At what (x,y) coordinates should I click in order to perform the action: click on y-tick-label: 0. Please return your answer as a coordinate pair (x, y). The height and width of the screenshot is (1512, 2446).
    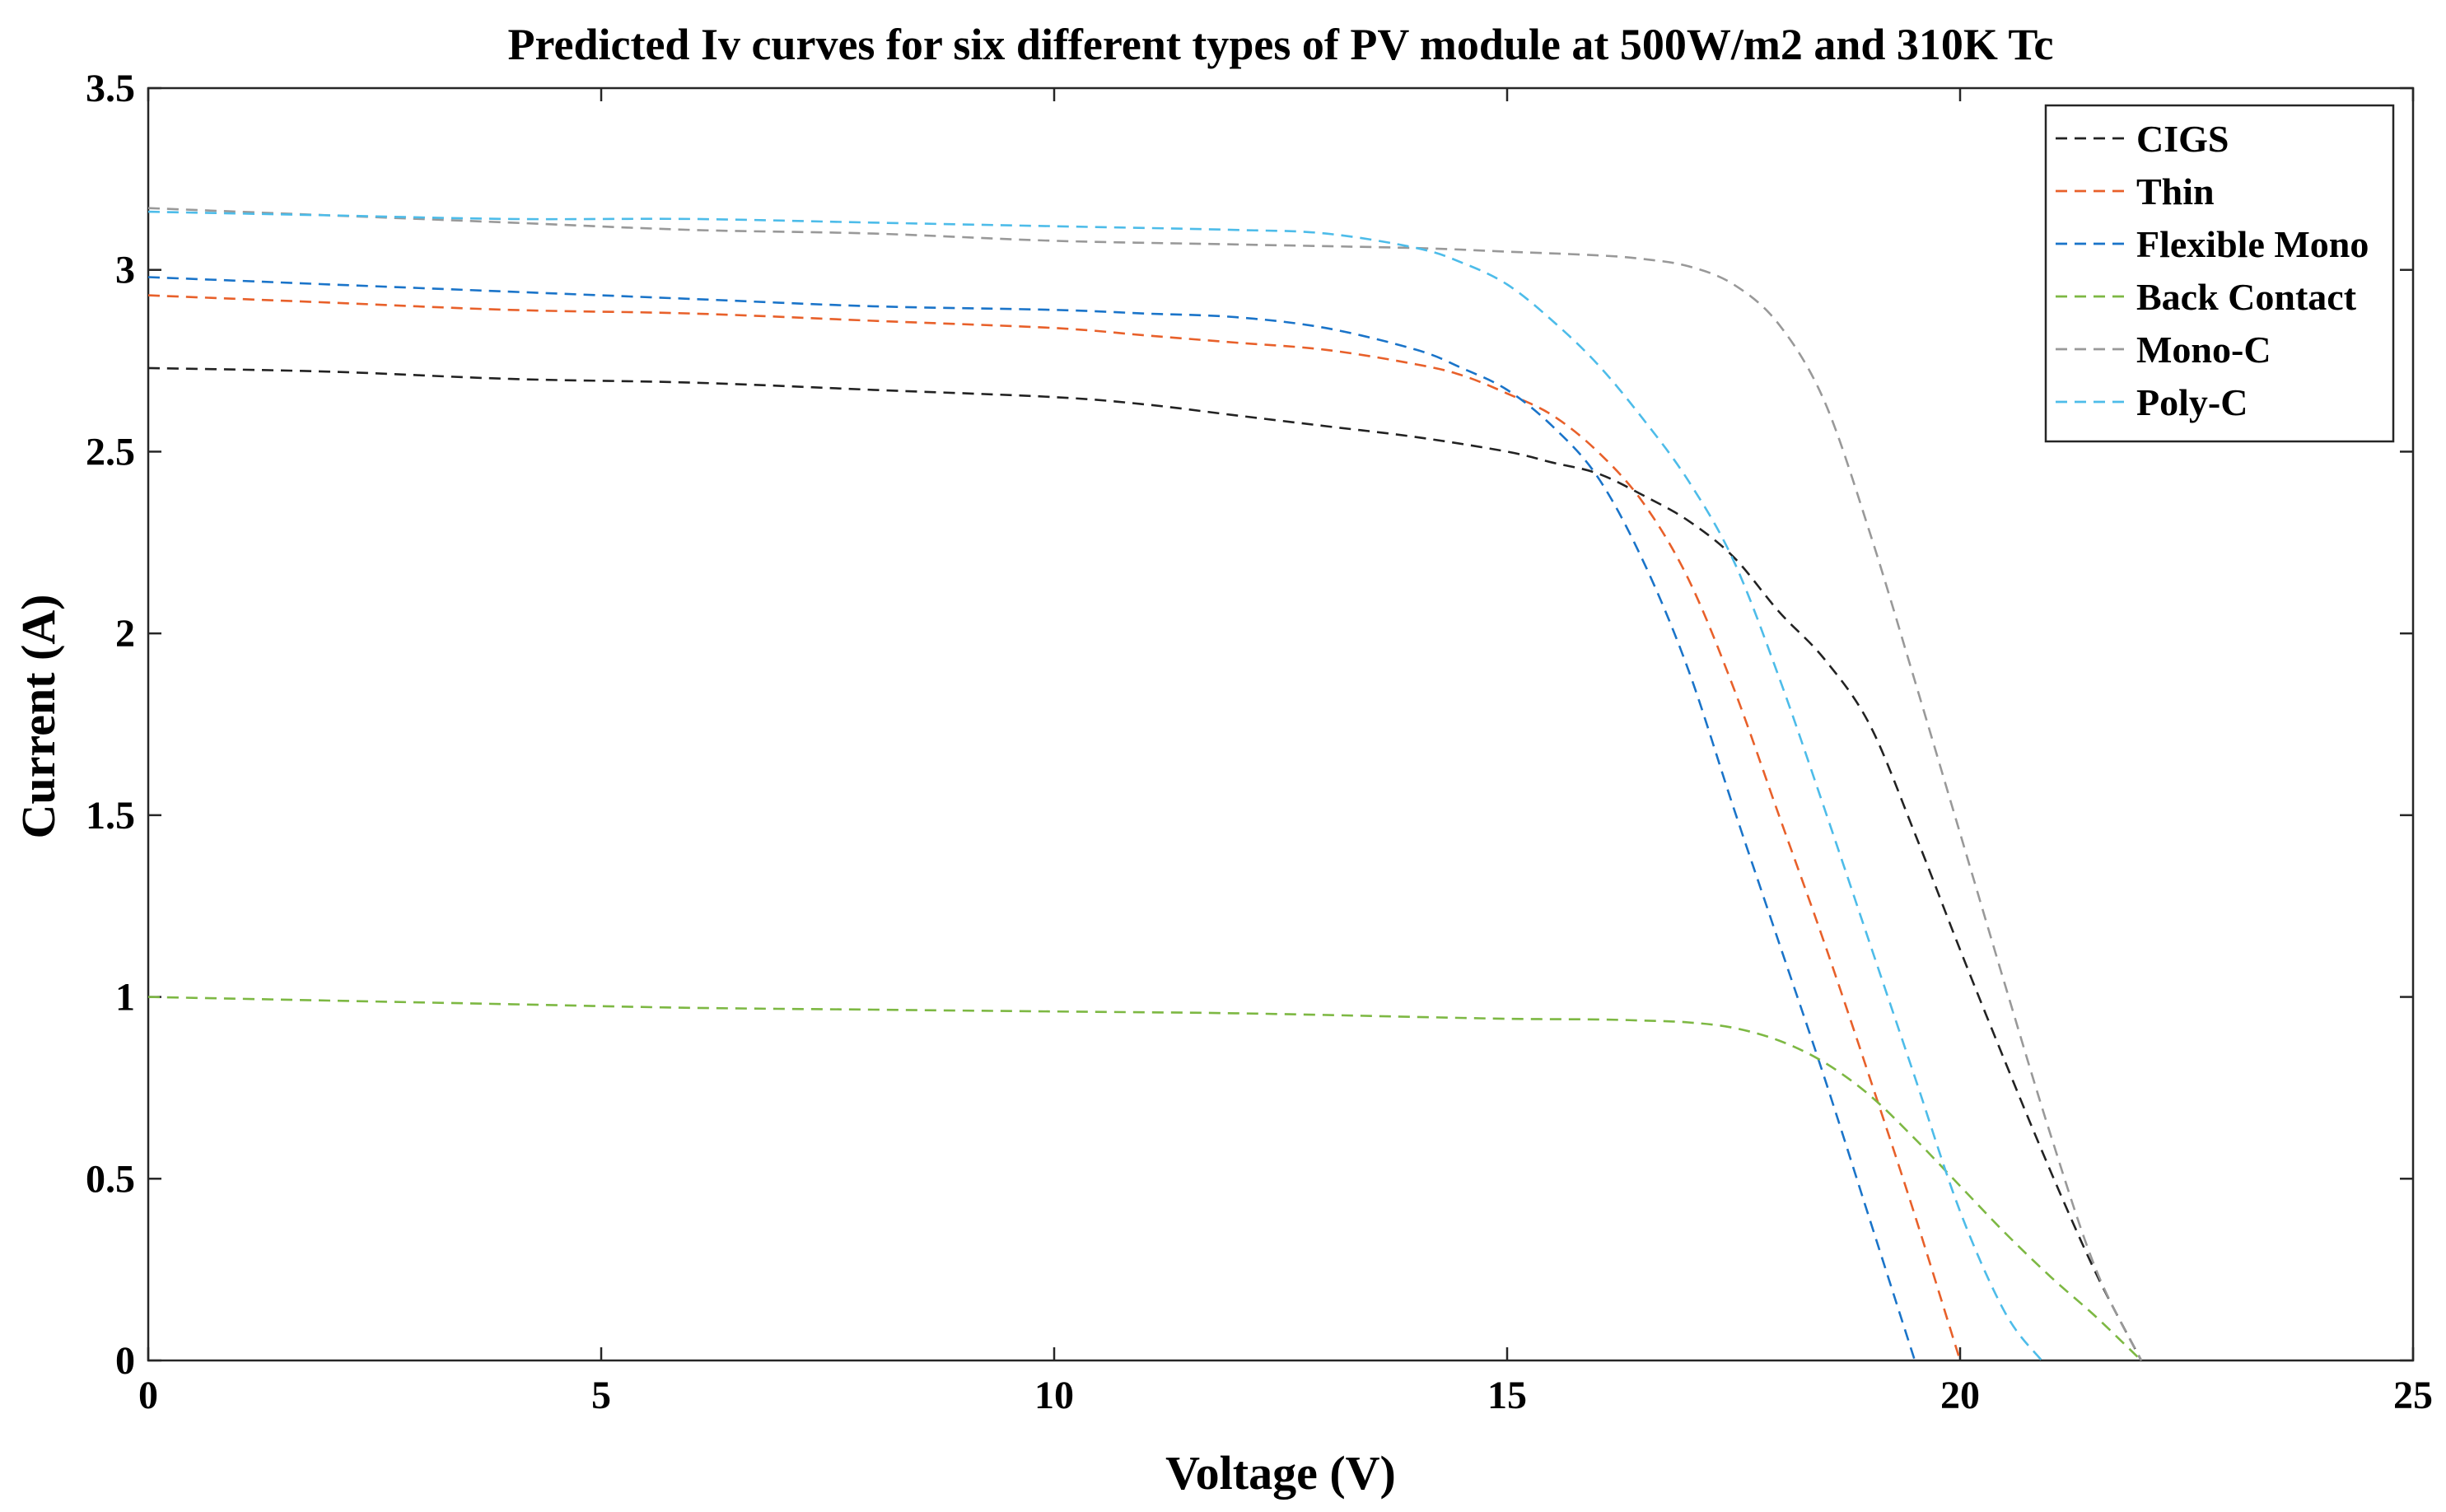
    Looking at the image, I should click on (125, 1361).